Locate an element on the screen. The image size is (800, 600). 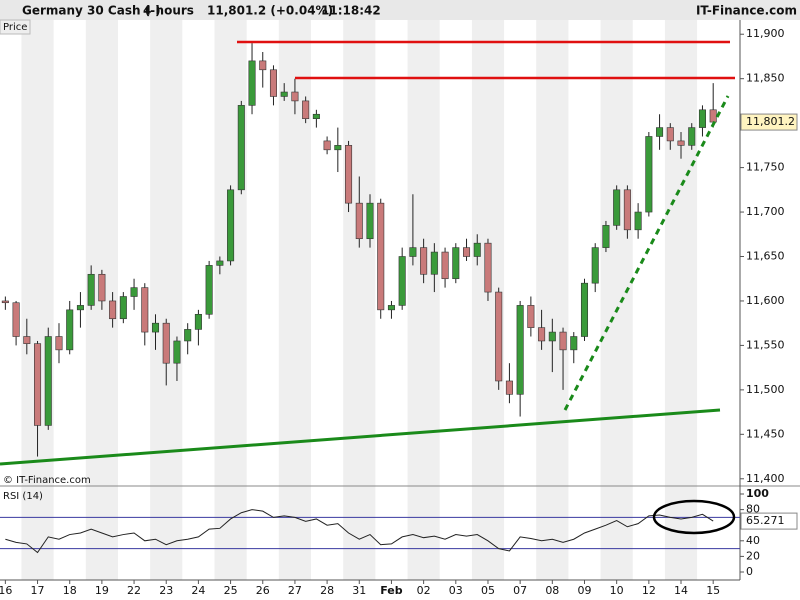
rsi-value-label: 65.271 is located at coordinates (765, 520).